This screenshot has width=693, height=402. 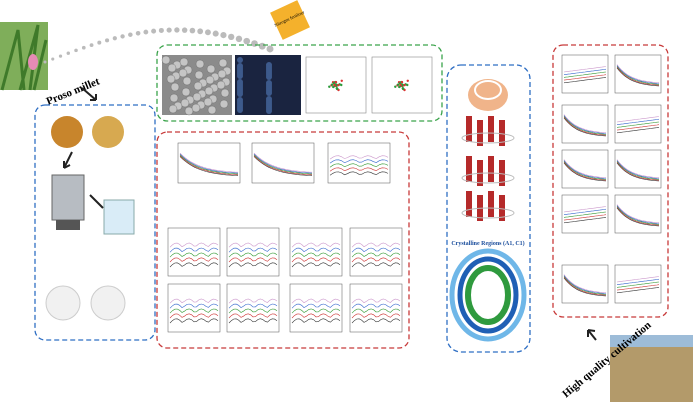 I want to click on arrow, so click(x=592, y=335).